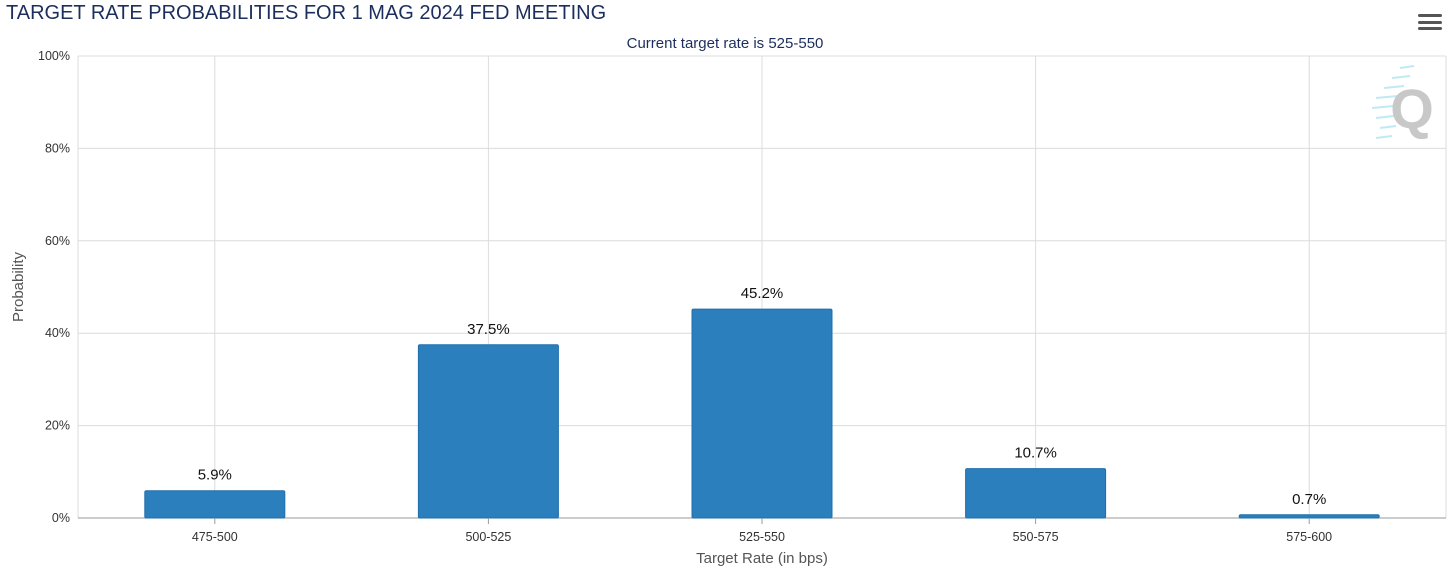 This screenshot has width=1456, height=583. Describe the element at coordinates (57, 426) in the screenshot. I see `y-tick-label: 20%` at that location.